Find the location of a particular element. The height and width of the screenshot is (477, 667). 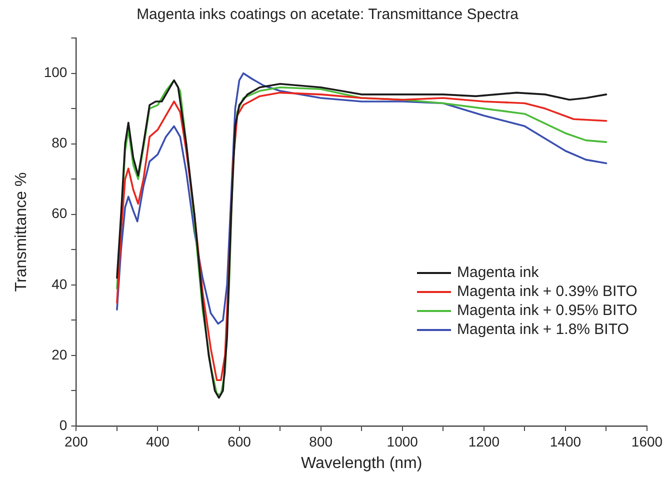

x-tick-label: 1200 is located at coordinates (484, 441).